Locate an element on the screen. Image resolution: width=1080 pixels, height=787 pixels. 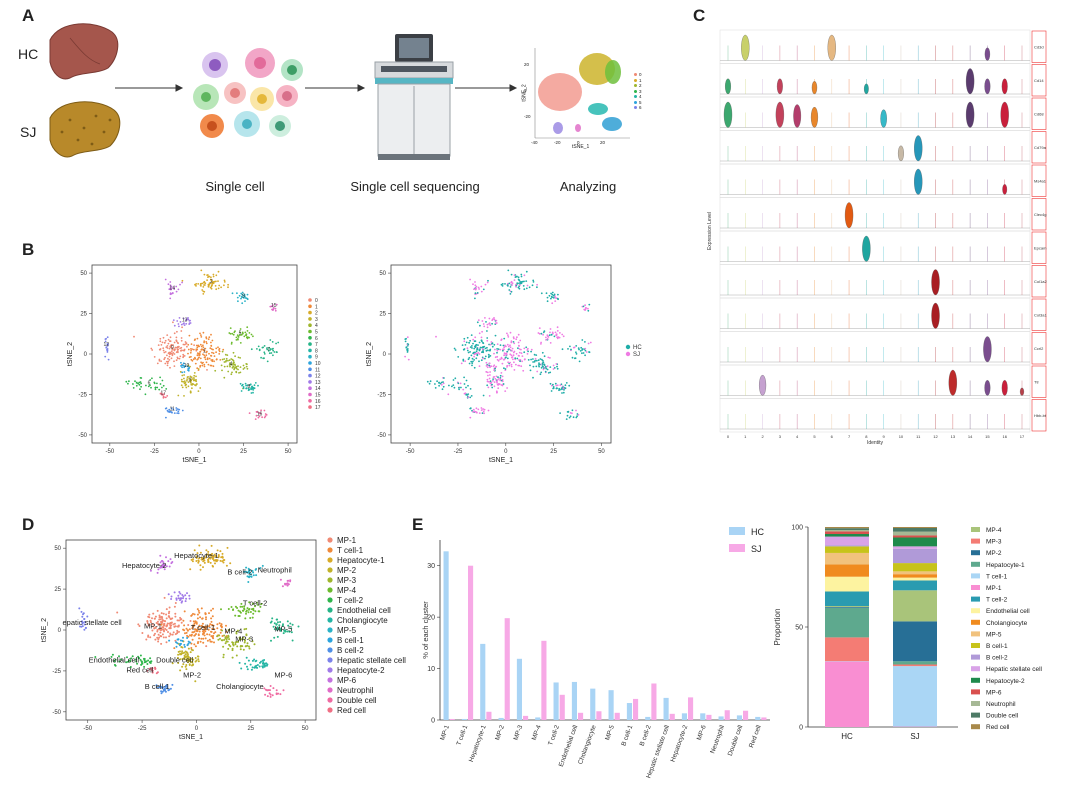
stack-y-axis-label: Proportion is located at coordinates (777, 627).